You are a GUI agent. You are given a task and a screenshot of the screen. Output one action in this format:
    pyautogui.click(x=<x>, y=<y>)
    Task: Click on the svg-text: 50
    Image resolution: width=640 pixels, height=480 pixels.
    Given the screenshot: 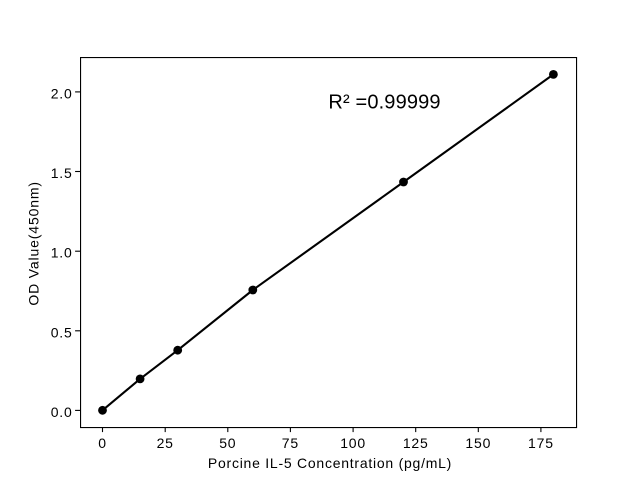 What is the action you would take?
    pyautogui.click(x=227, y=443)
    